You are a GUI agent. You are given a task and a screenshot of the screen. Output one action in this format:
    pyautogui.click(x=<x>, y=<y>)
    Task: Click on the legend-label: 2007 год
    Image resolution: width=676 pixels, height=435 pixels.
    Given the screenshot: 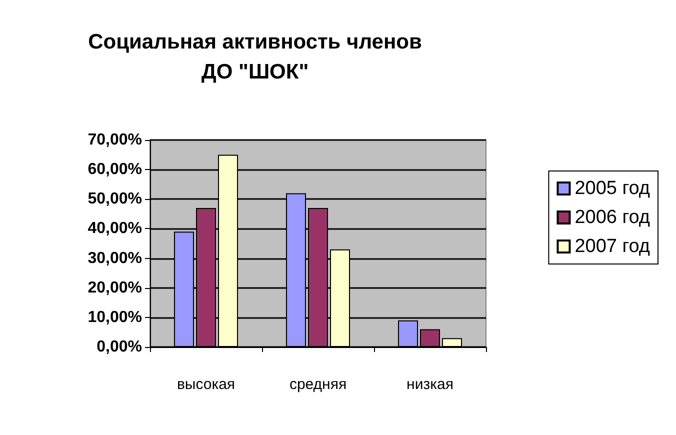 What is the action you would take?
    pyautogui.click(x=612, y=246)
    